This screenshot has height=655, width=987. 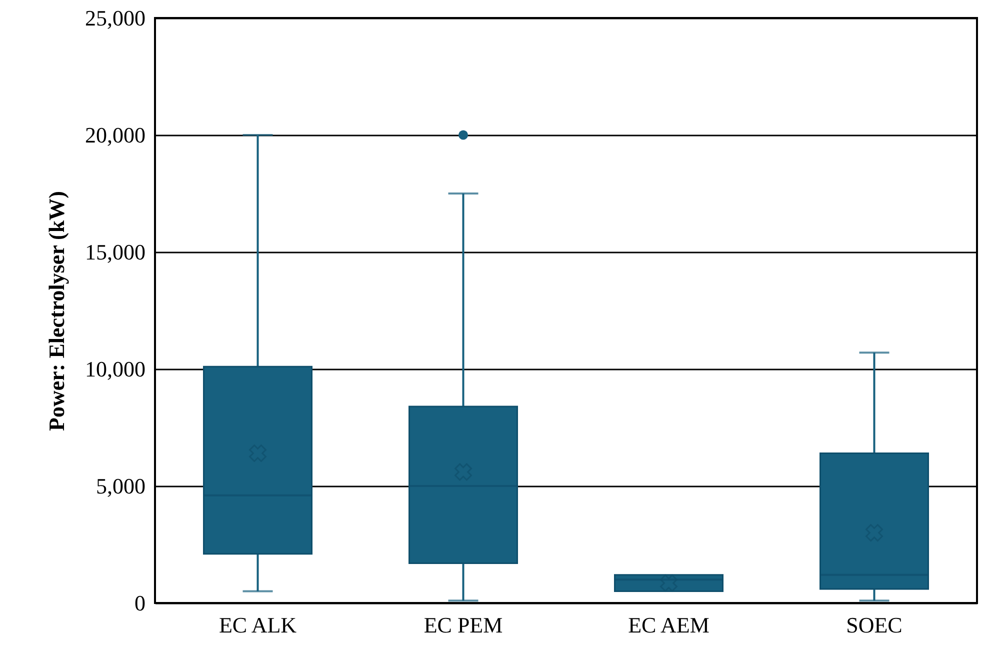 What do you see at coordinates (463, 625) in the screenshot?
I see `x-tick-label: EC PEM` at bounding box center [463, 625].